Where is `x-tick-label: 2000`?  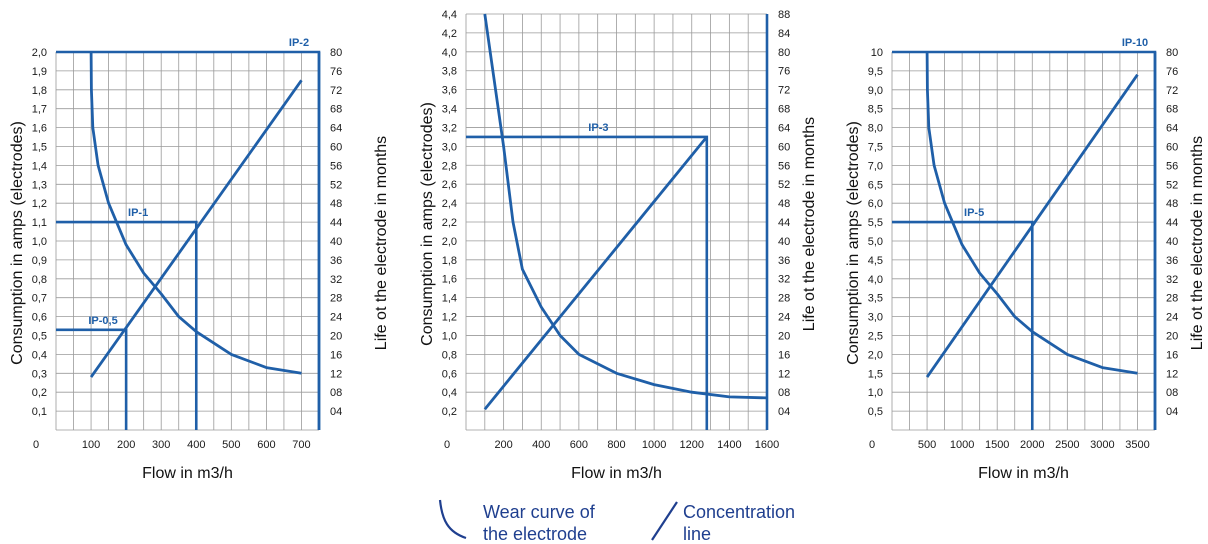 x-tick-label: 2000 is located at coordinates (1032, 445).